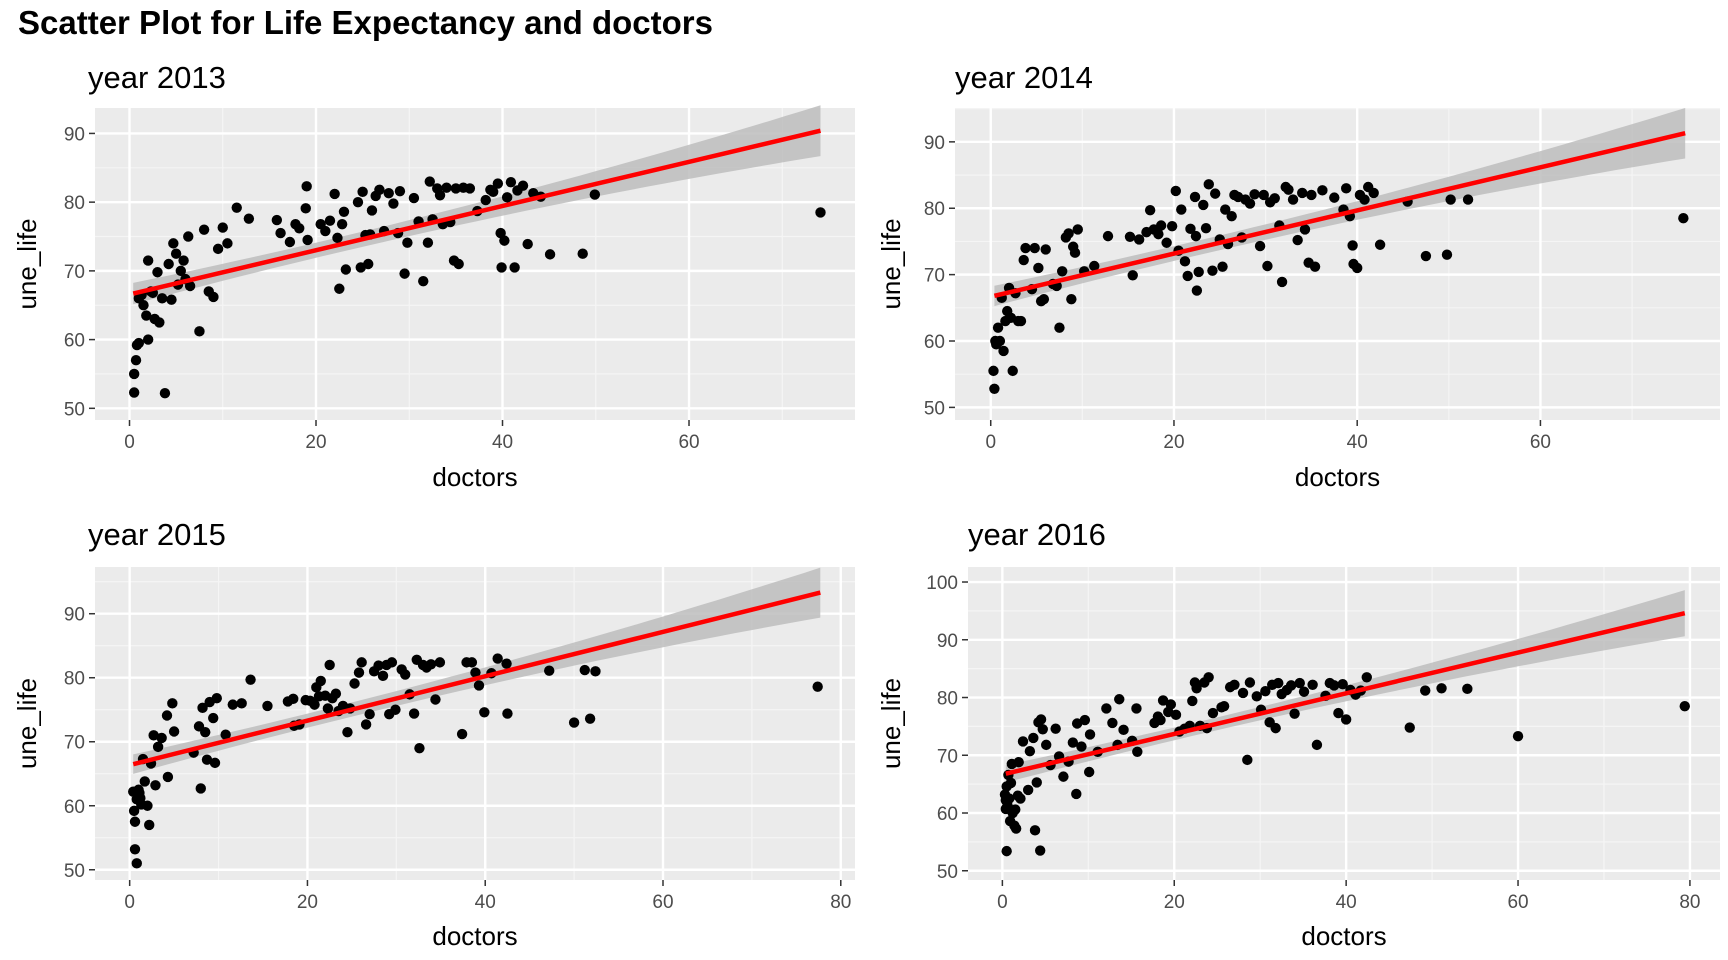 The height and width of the screenshot is (960, 1728). Describe the element at coordinates (1173, 442) in the screenshot. I see `x-tick-label: 20` at that location.